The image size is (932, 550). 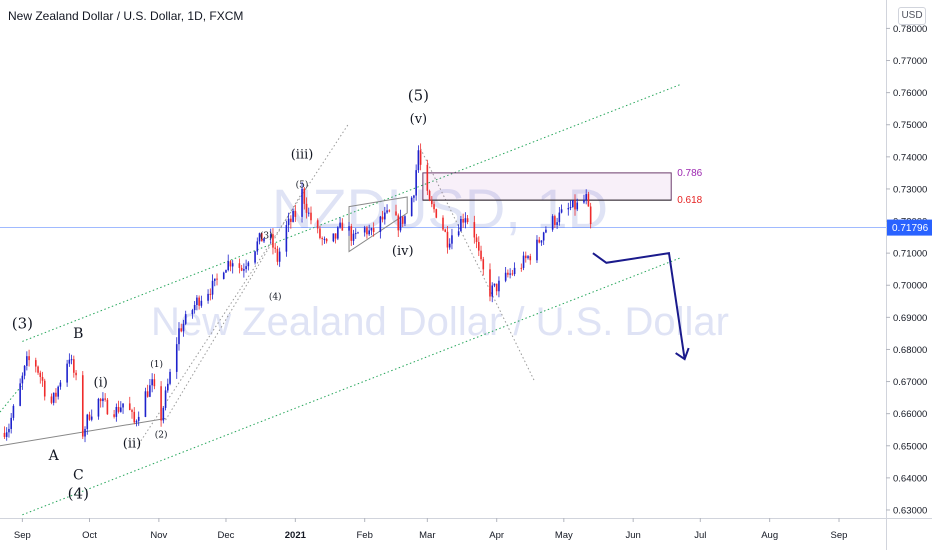 I want to click on label-wave-iv: (iv), so click(x=403, y=251).